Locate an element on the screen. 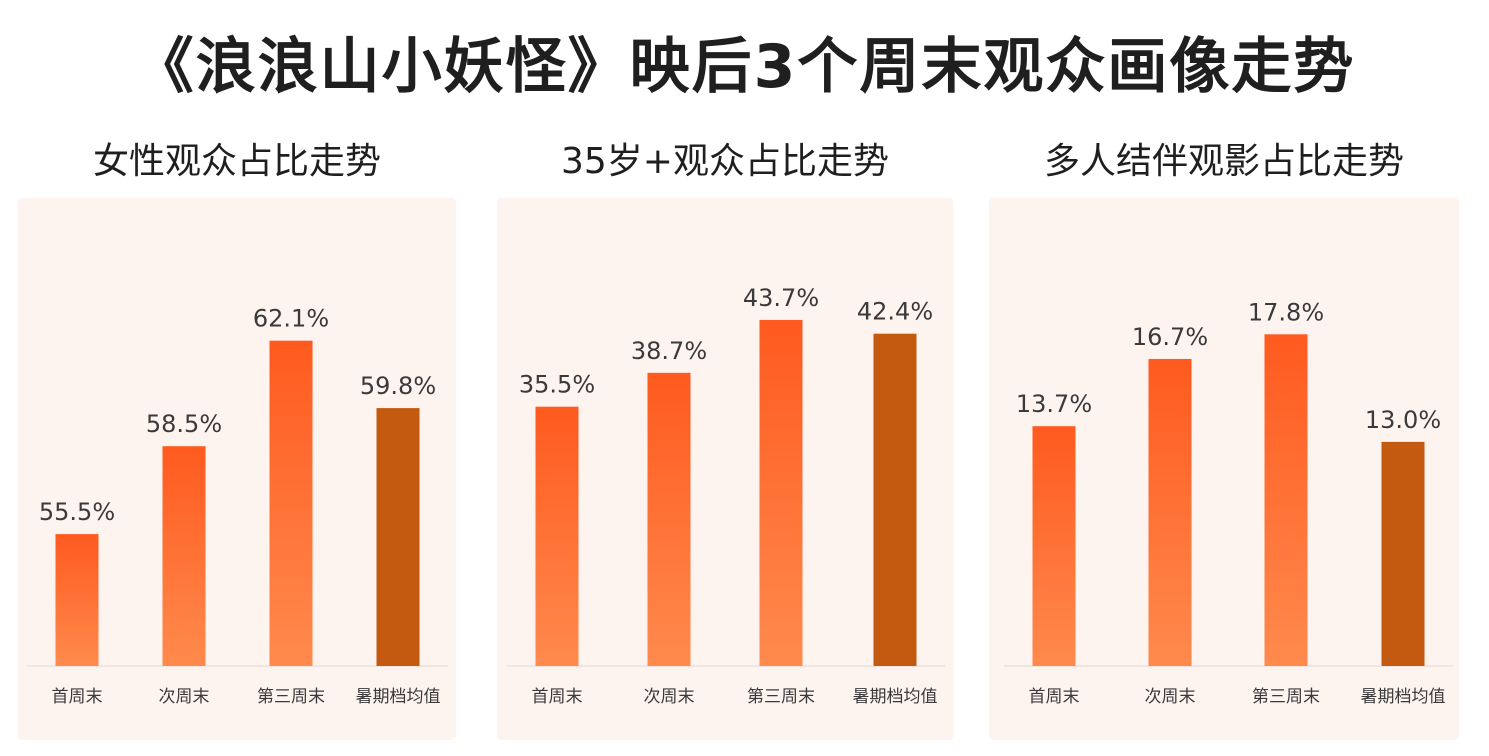 The width and height of the screenshot is (1489, 756). data-label-group-1: 13.7% is located at coordinates (1054, 404).